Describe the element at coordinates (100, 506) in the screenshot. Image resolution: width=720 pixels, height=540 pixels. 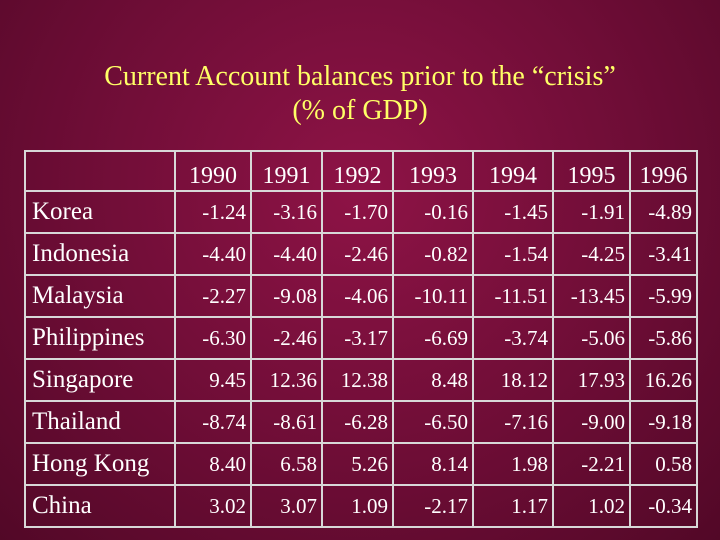
I see `country-name: China` at that location.